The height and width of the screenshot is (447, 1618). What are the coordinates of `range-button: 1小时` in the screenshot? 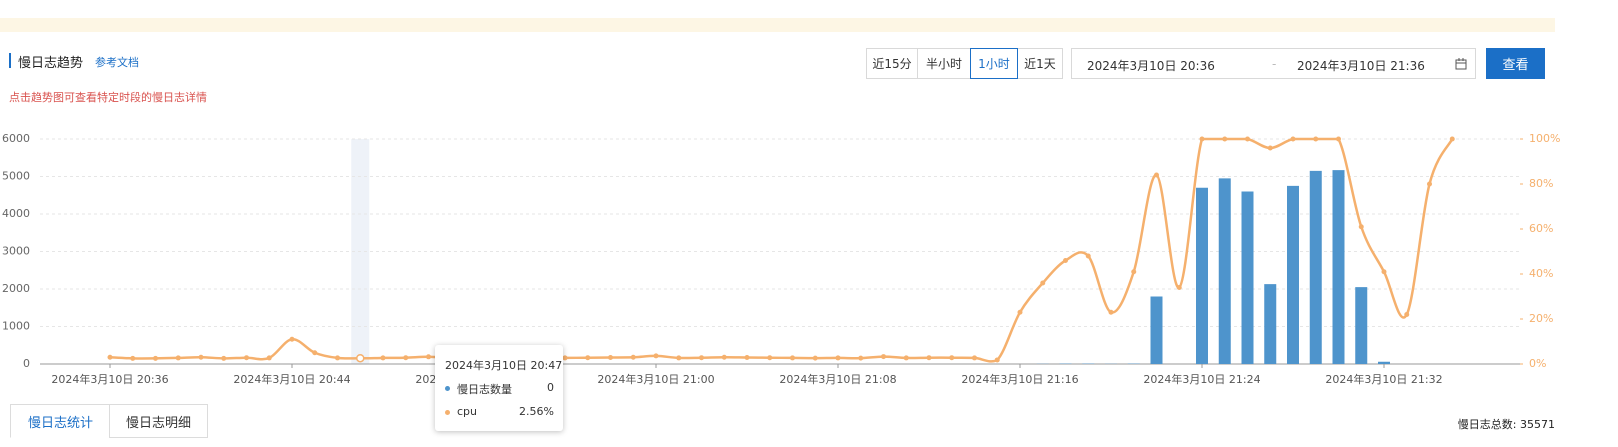 It's located at (994, 63).